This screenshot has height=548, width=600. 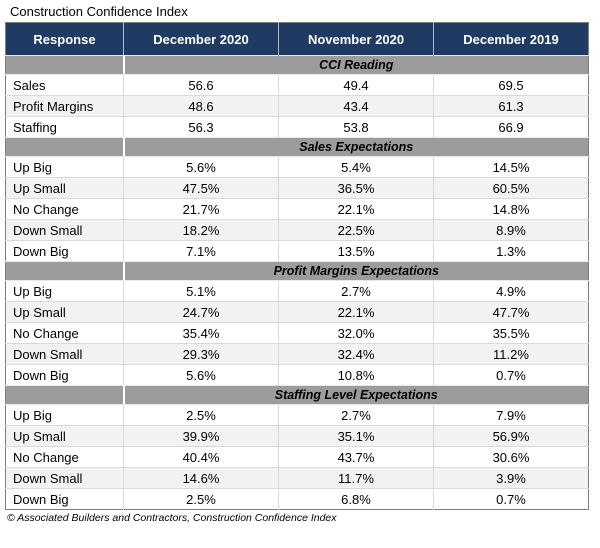 I want to click on value-cell: 21.7%, so click(x=201, y=209).